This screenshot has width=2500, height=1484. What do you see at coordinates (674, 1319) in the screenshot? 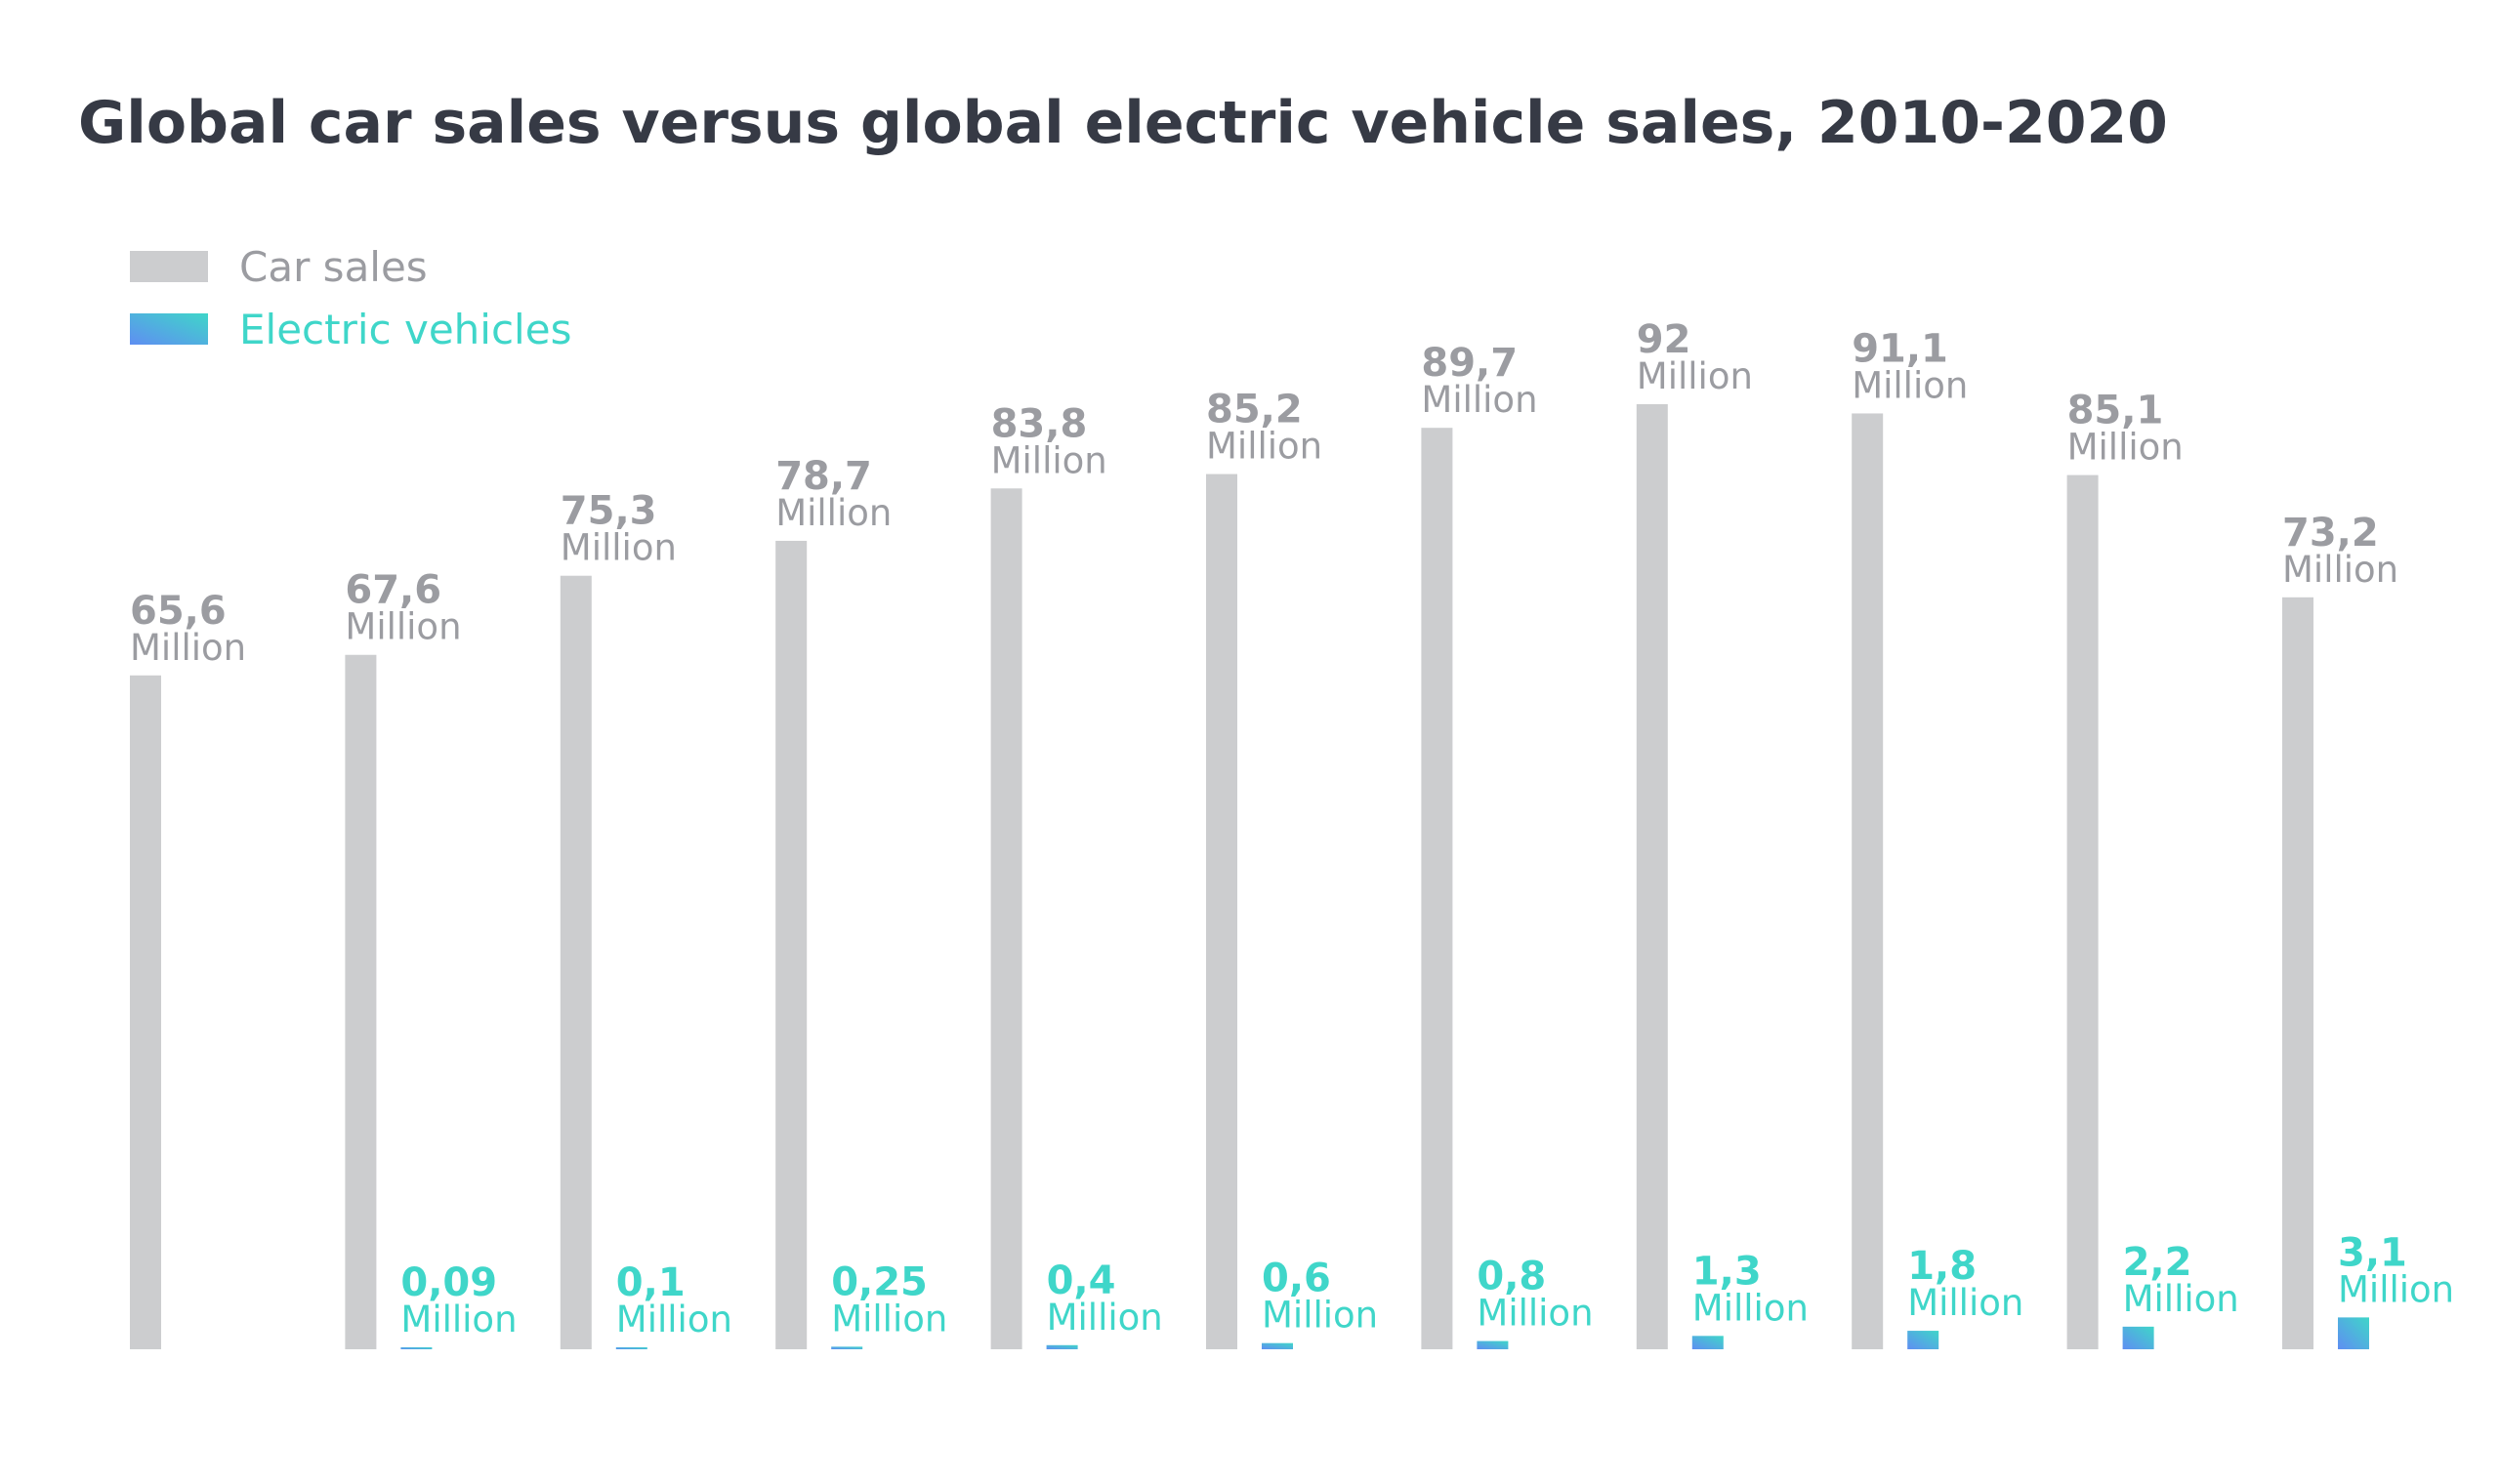
I see `unit-label-electric-vehicles-2012: Million` at bounding box center [674, 1319].